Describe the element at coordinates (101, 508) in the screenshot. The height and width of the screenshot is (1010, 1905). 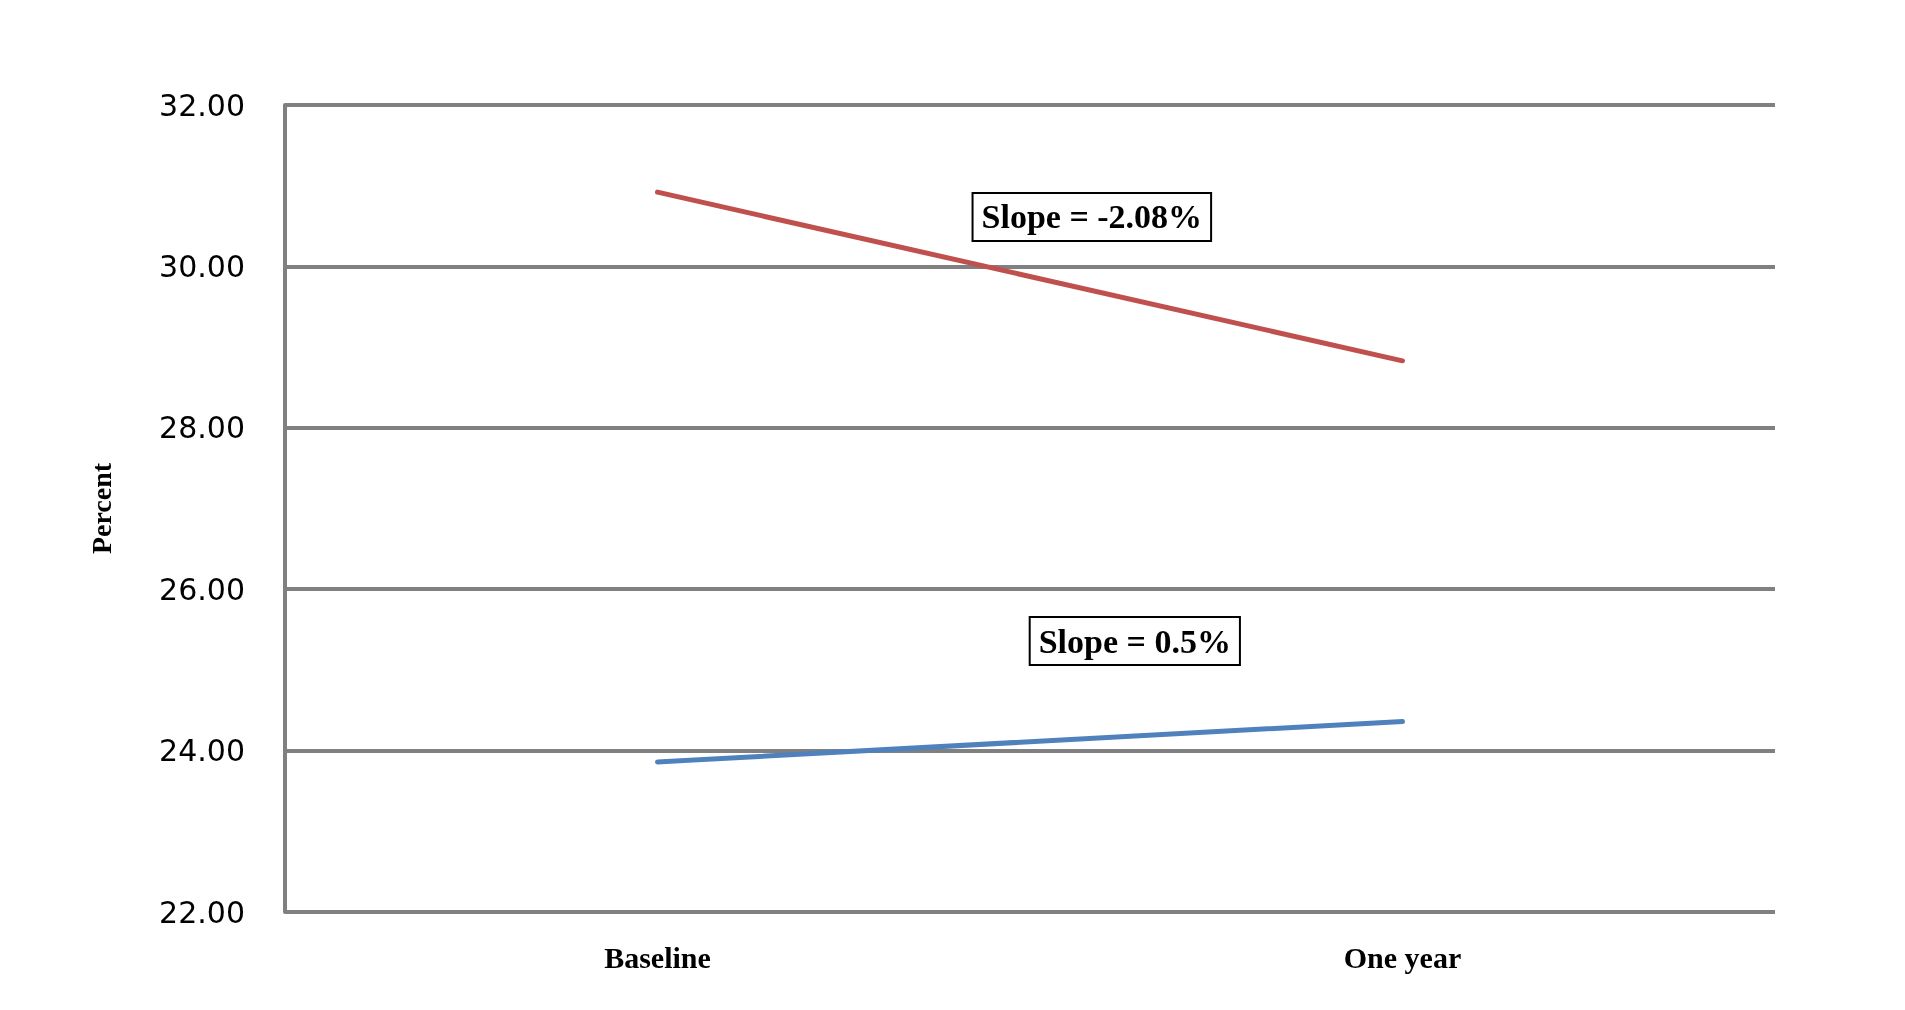
I see `y-axis-title: Percent` at that location.